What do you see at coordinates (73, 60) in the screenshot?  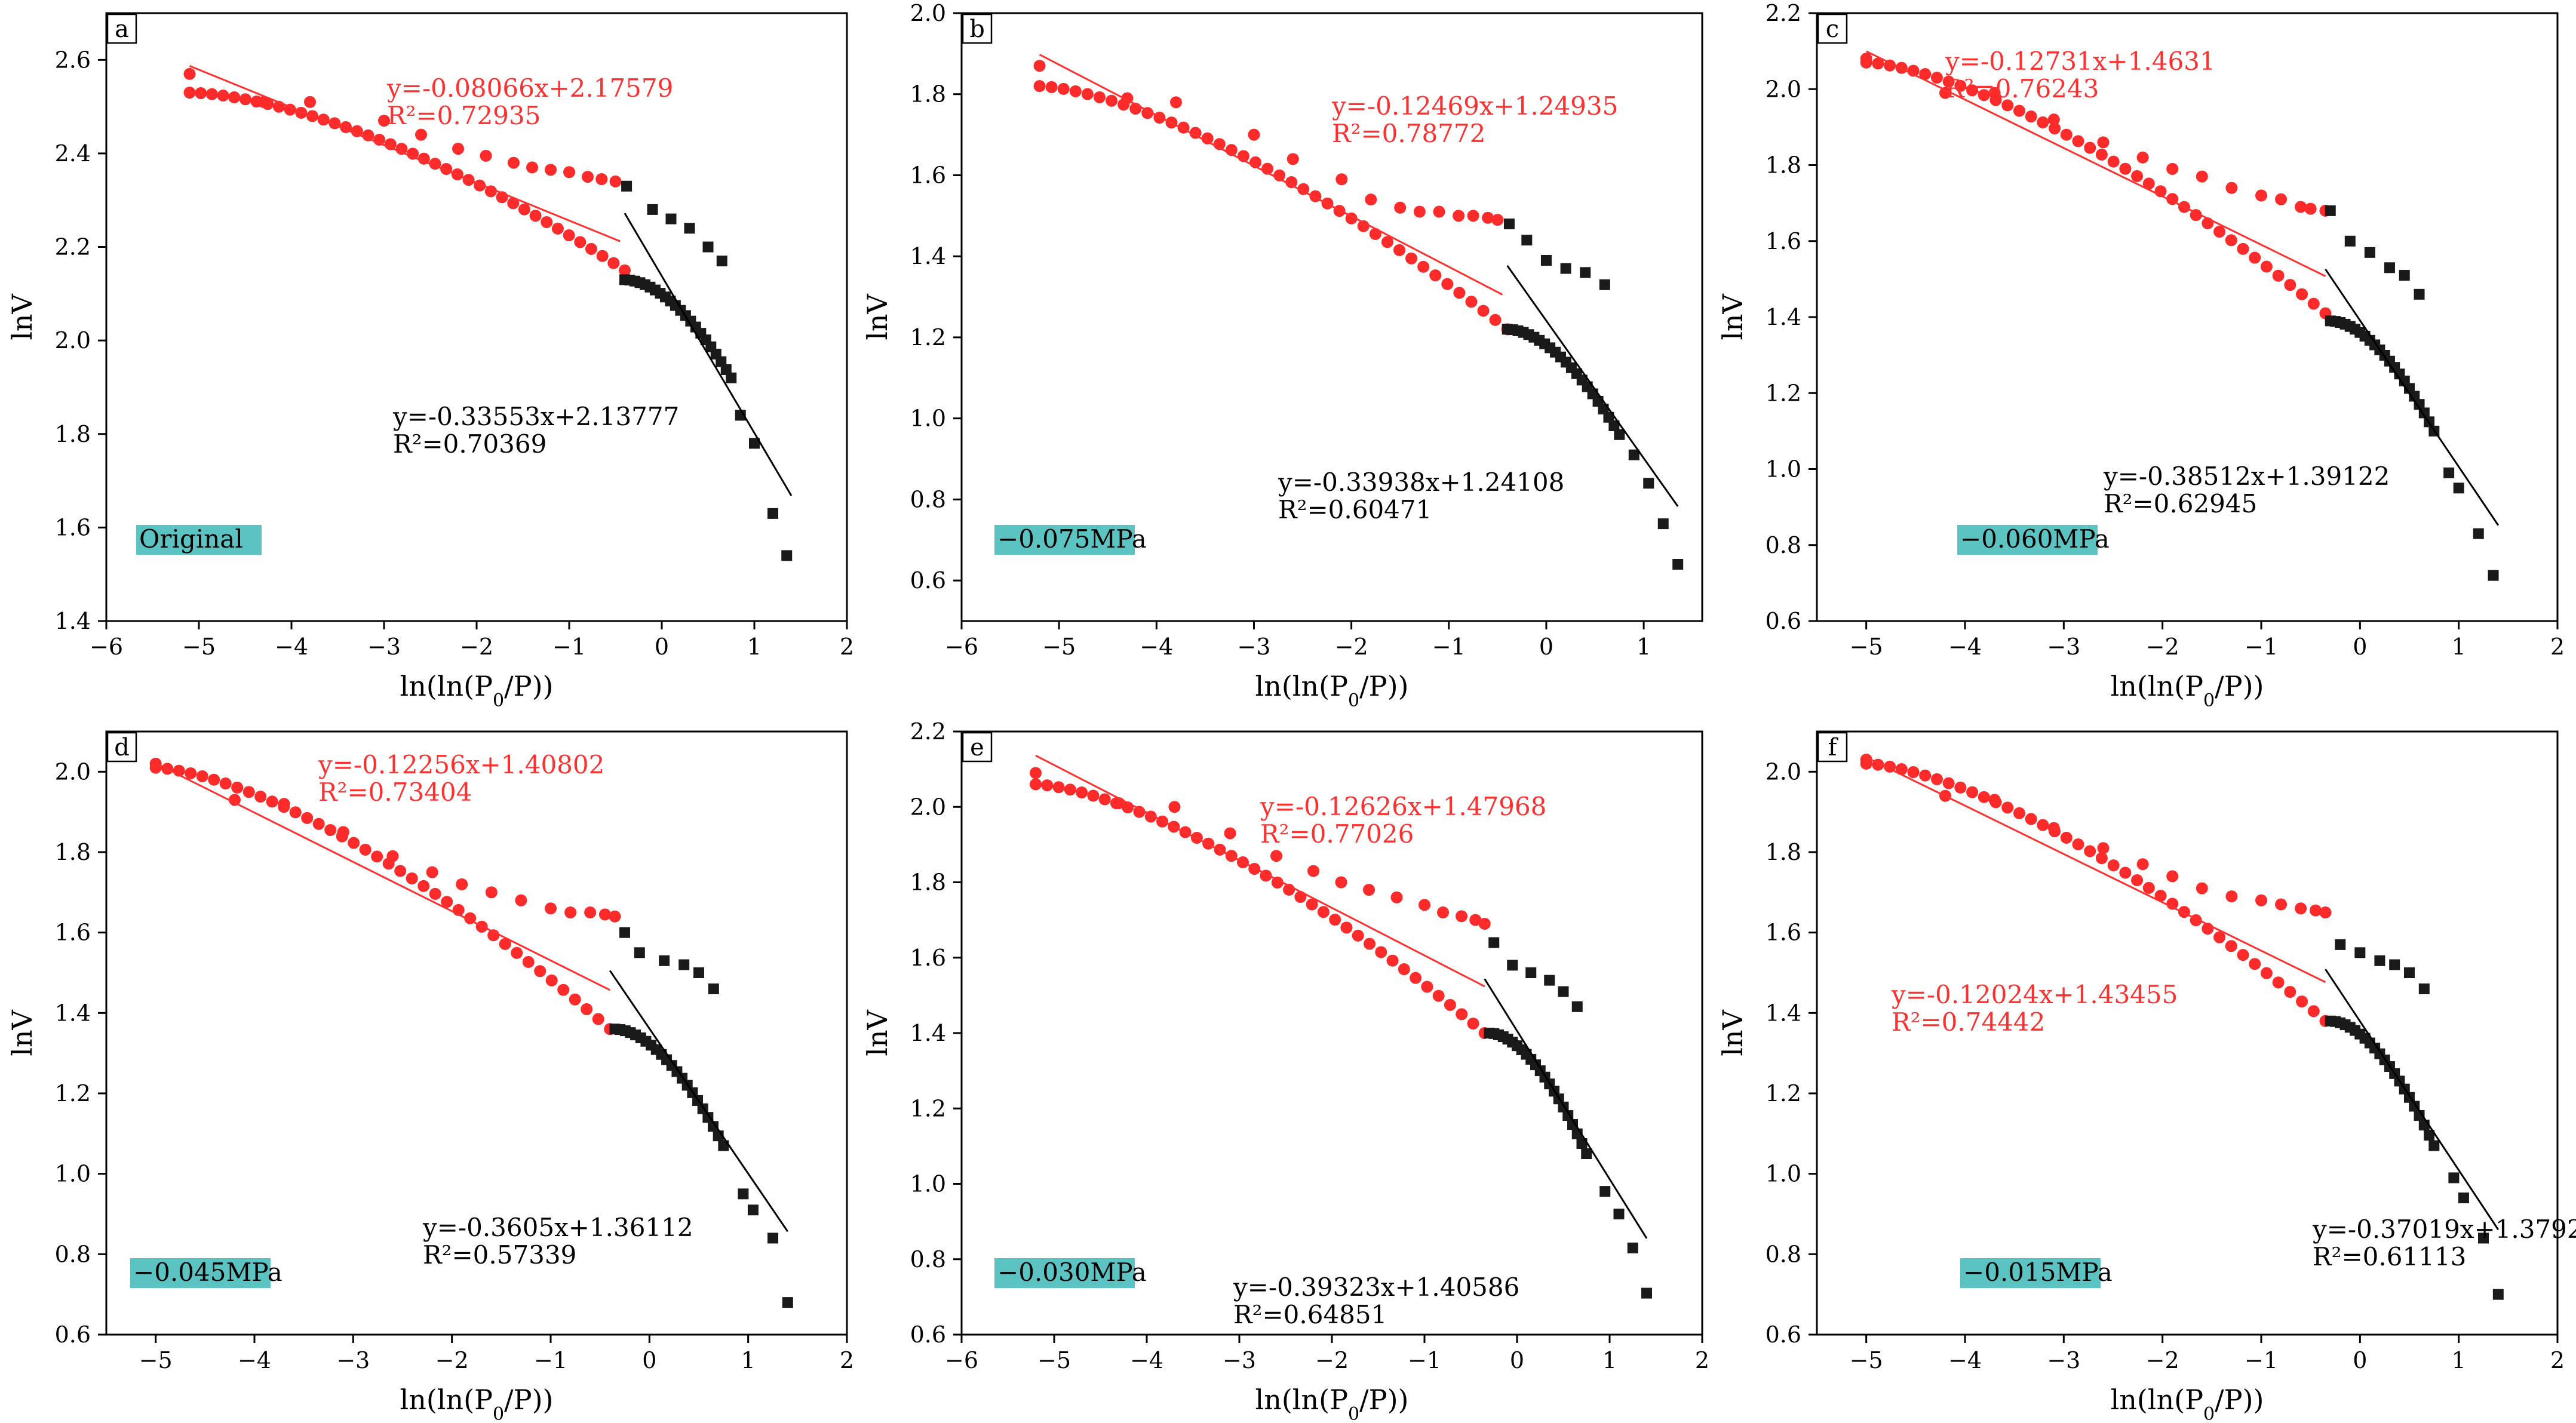 I see `y-tick-label: 2.6` at bounding box center [73, 60].